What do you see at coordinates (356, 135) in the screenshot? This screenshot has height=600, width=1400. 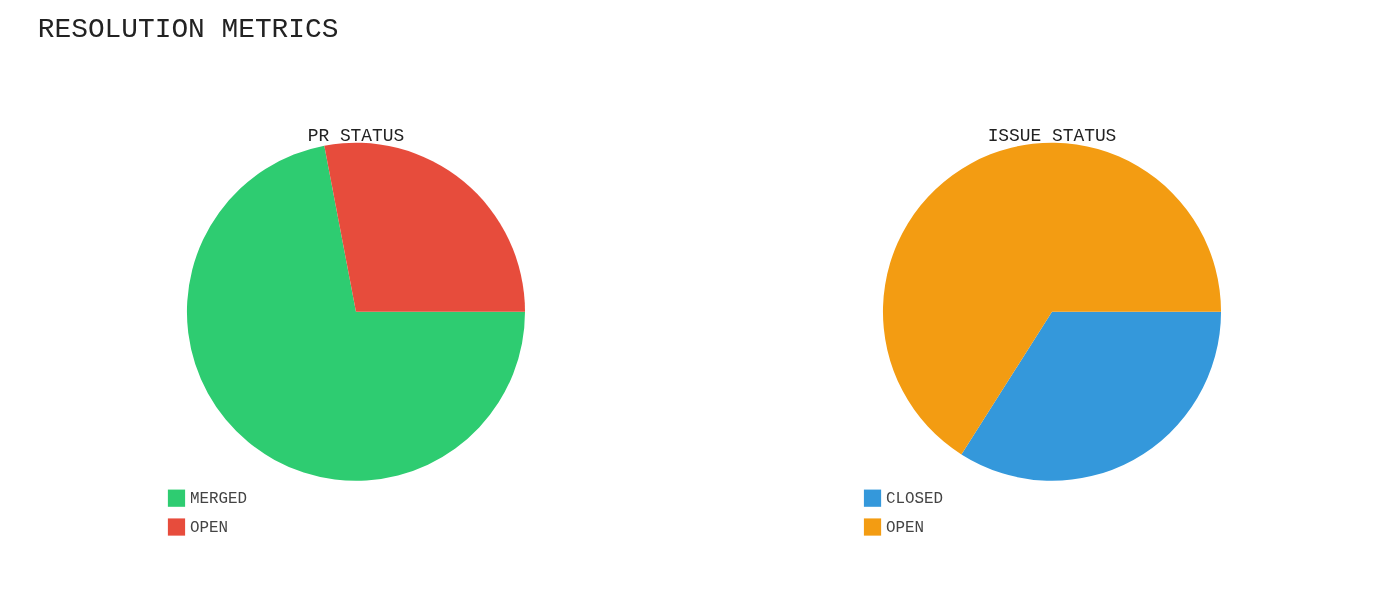 I see `chart-title: PR STATUS` at bounding box center [356, 135].